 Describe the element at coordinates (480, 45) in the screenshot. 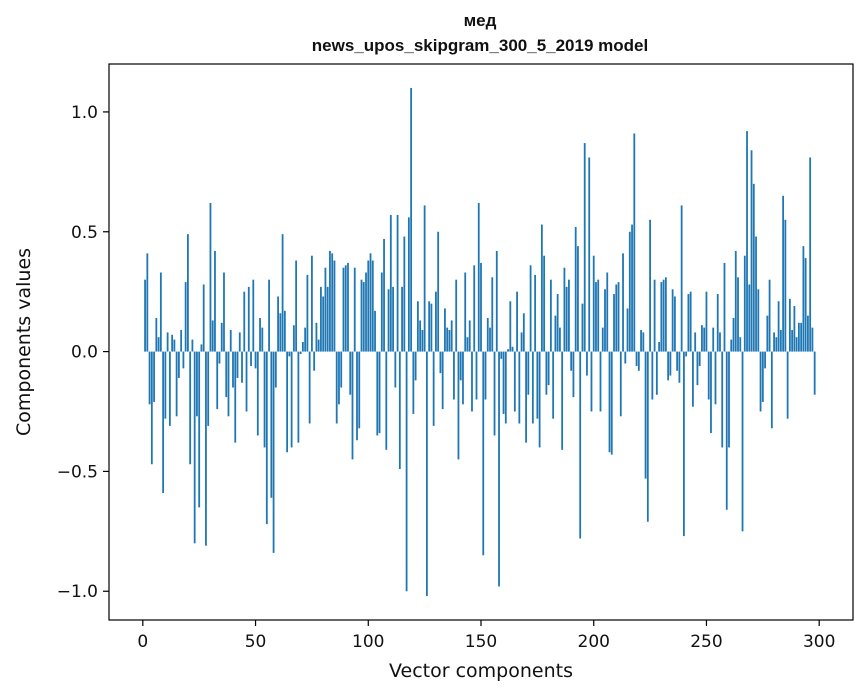

I see `chart-subtitle: news_upos_skipgram_300_5_2019 model` at that location.